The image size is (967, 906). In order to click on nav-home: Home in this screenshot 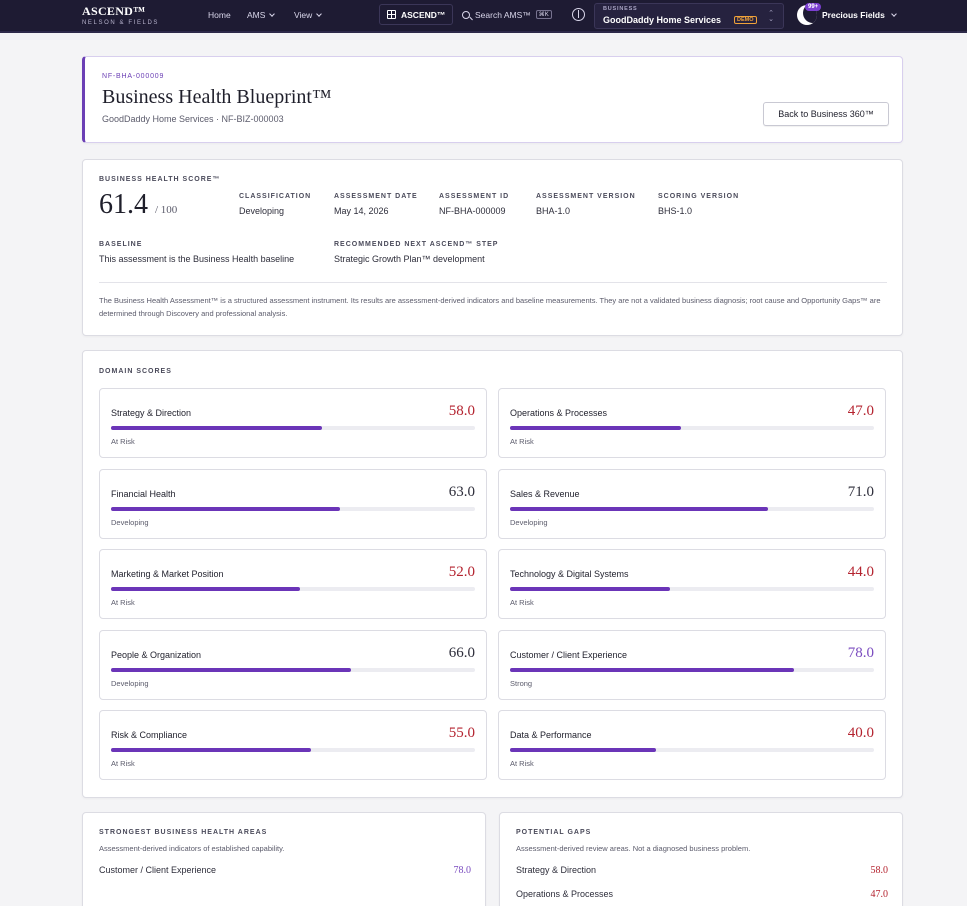, I will do `click(219, 15)`.